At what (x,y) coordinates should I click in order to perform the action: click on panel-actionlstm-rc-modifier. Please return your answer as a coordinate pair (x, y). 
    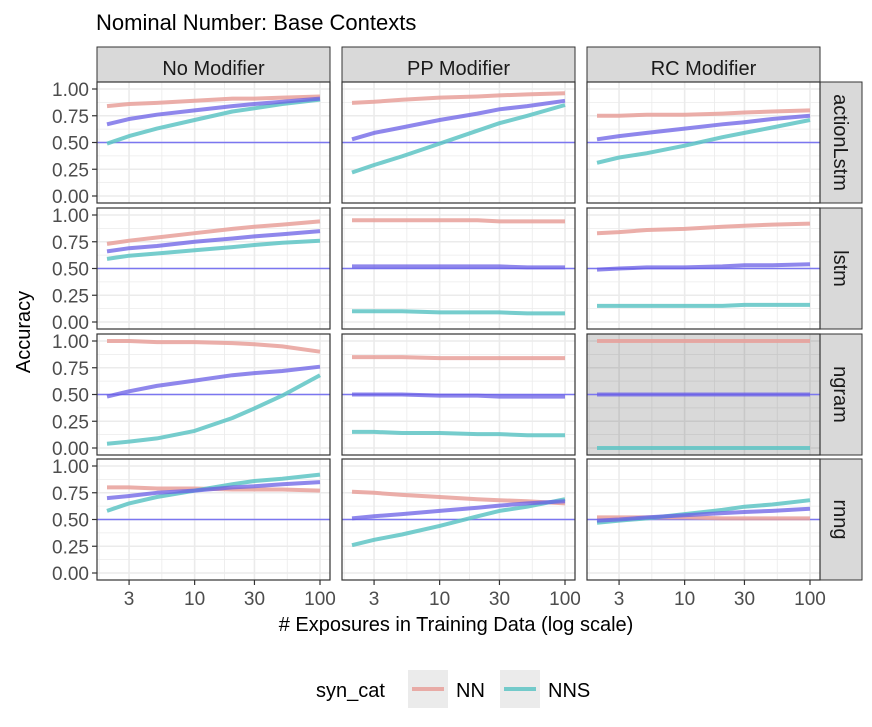
    Looking at the image, I should click on (703, 142).